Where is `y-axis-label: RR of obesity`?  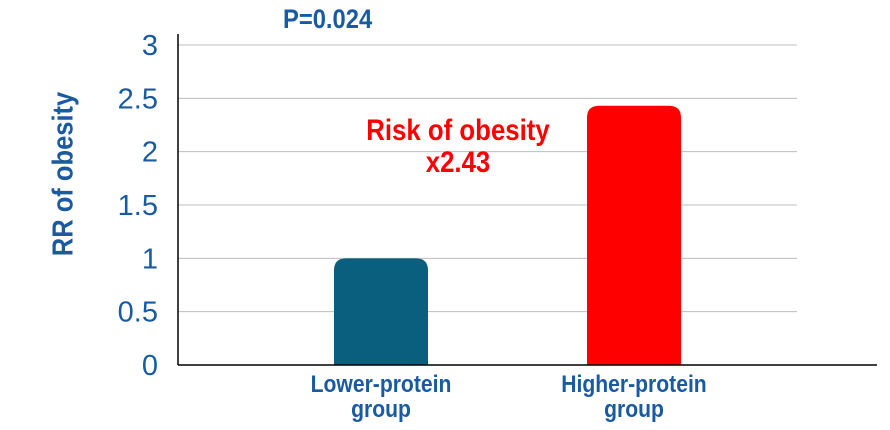 y-axis-label: RR of obesity is located at coordinates (63, 174).